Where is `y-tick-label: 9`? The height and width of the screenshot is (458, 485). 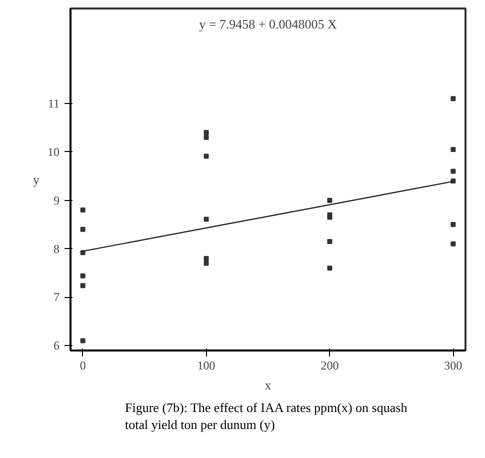
y-tick-label: 9 is located at coordinates (57, 200).